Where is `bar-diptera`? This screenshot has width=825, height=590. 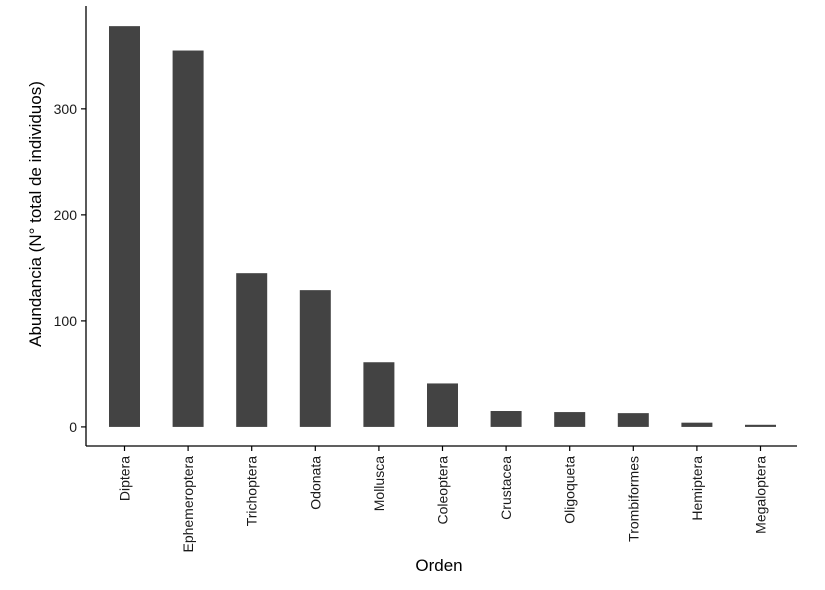 bar-diptera is located at coordinates (124, 226).